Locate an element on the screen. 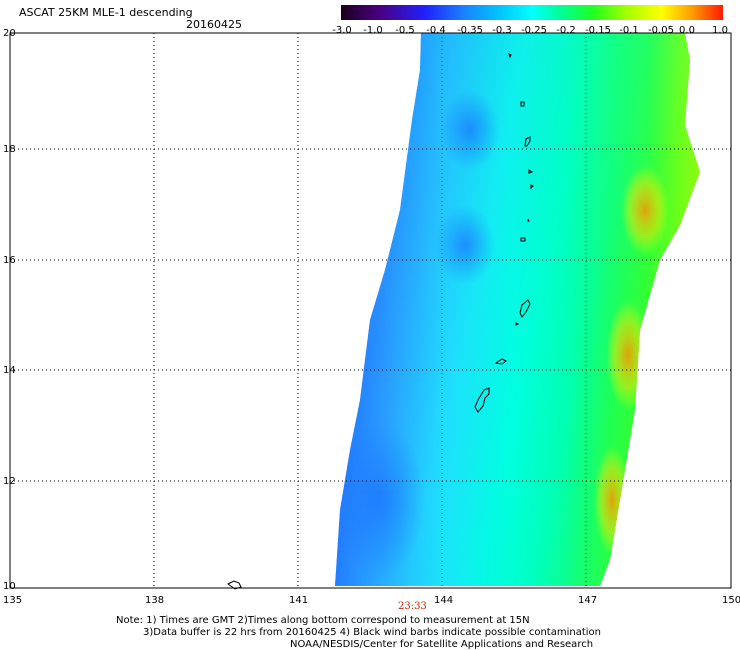  colorbar-label: -0.2 is located at coordinates (566, 30).